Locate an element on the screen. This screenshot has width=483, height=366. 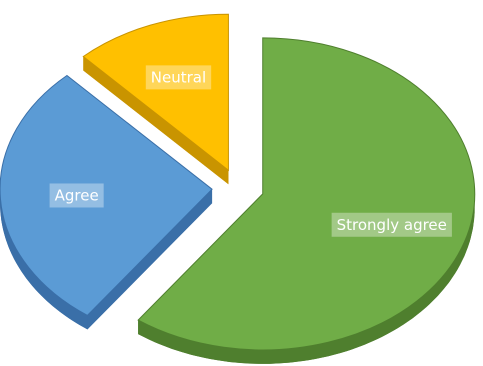
pie-slice-neutral is located at coordinates (155, 92).